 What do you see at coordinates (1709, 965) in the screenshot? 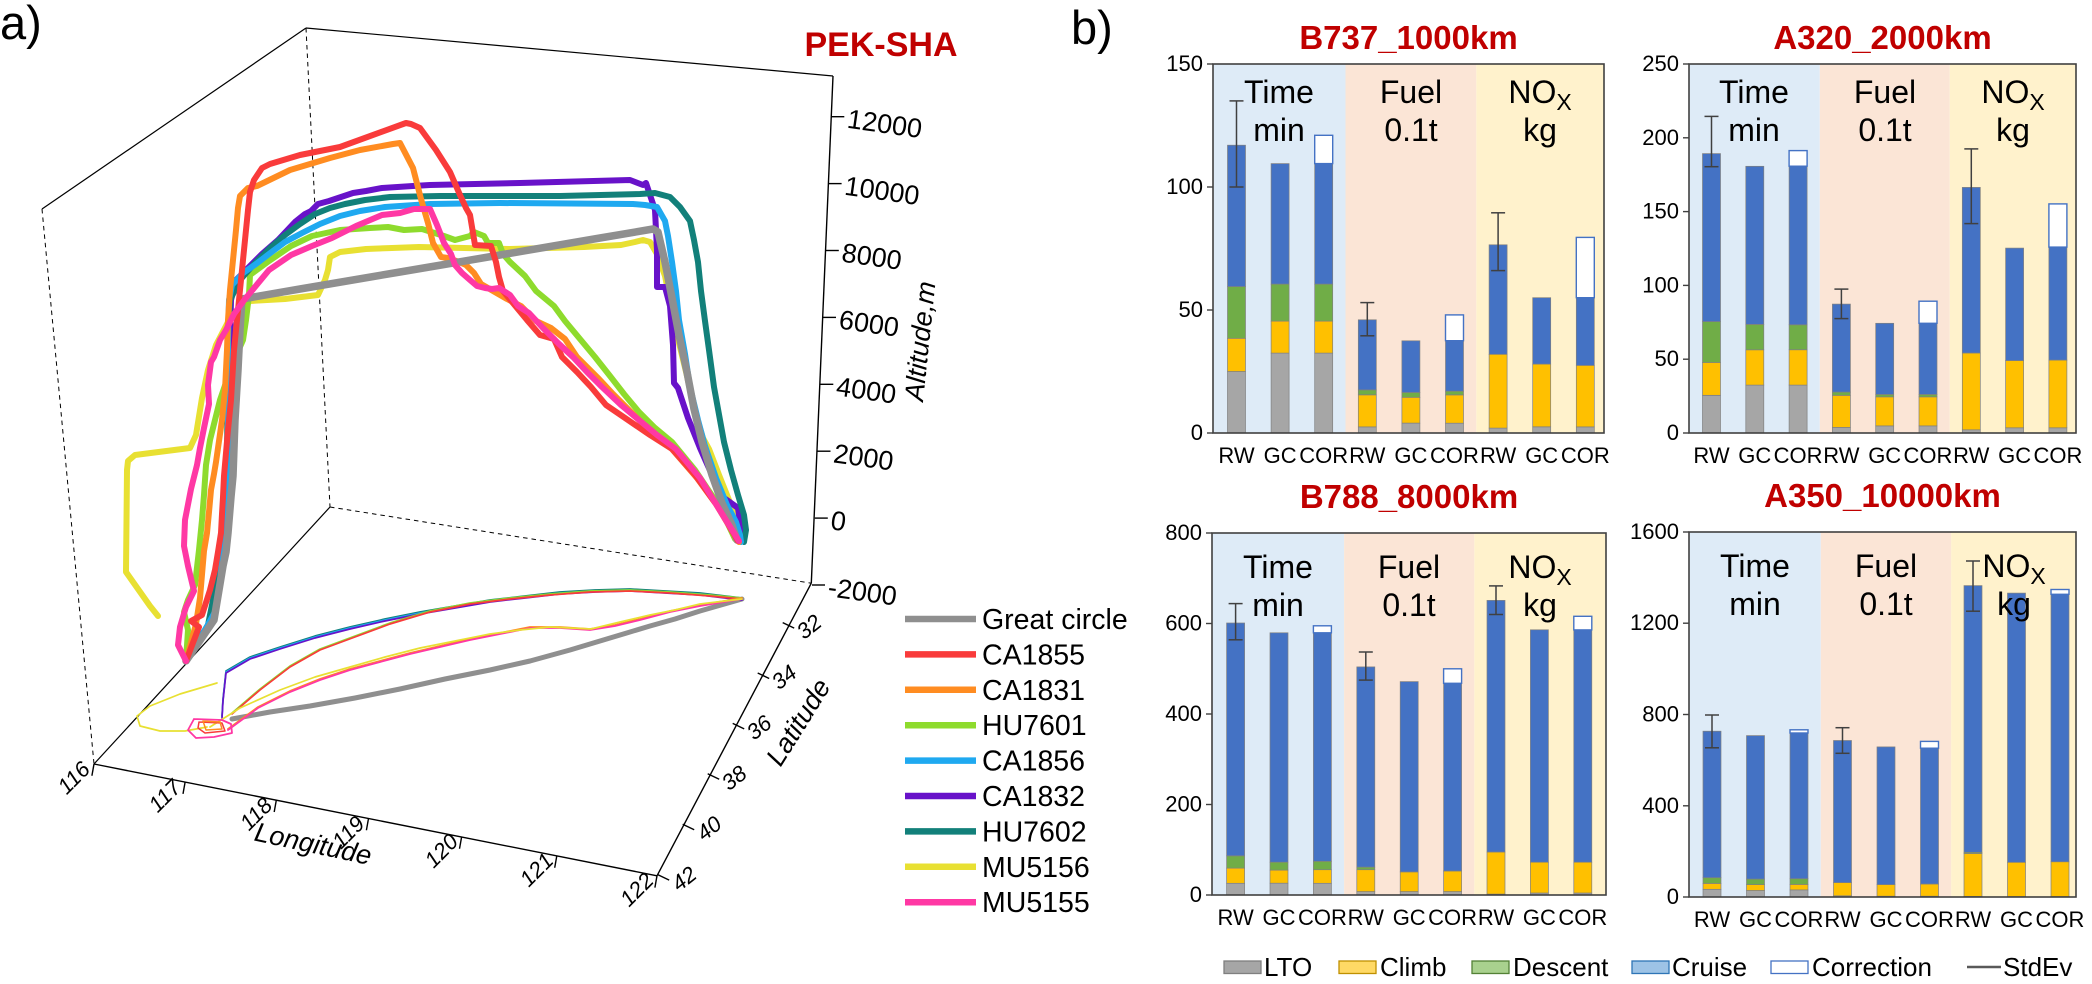
I see `svg-text: Cruise` at bounding box center [1709, 965].